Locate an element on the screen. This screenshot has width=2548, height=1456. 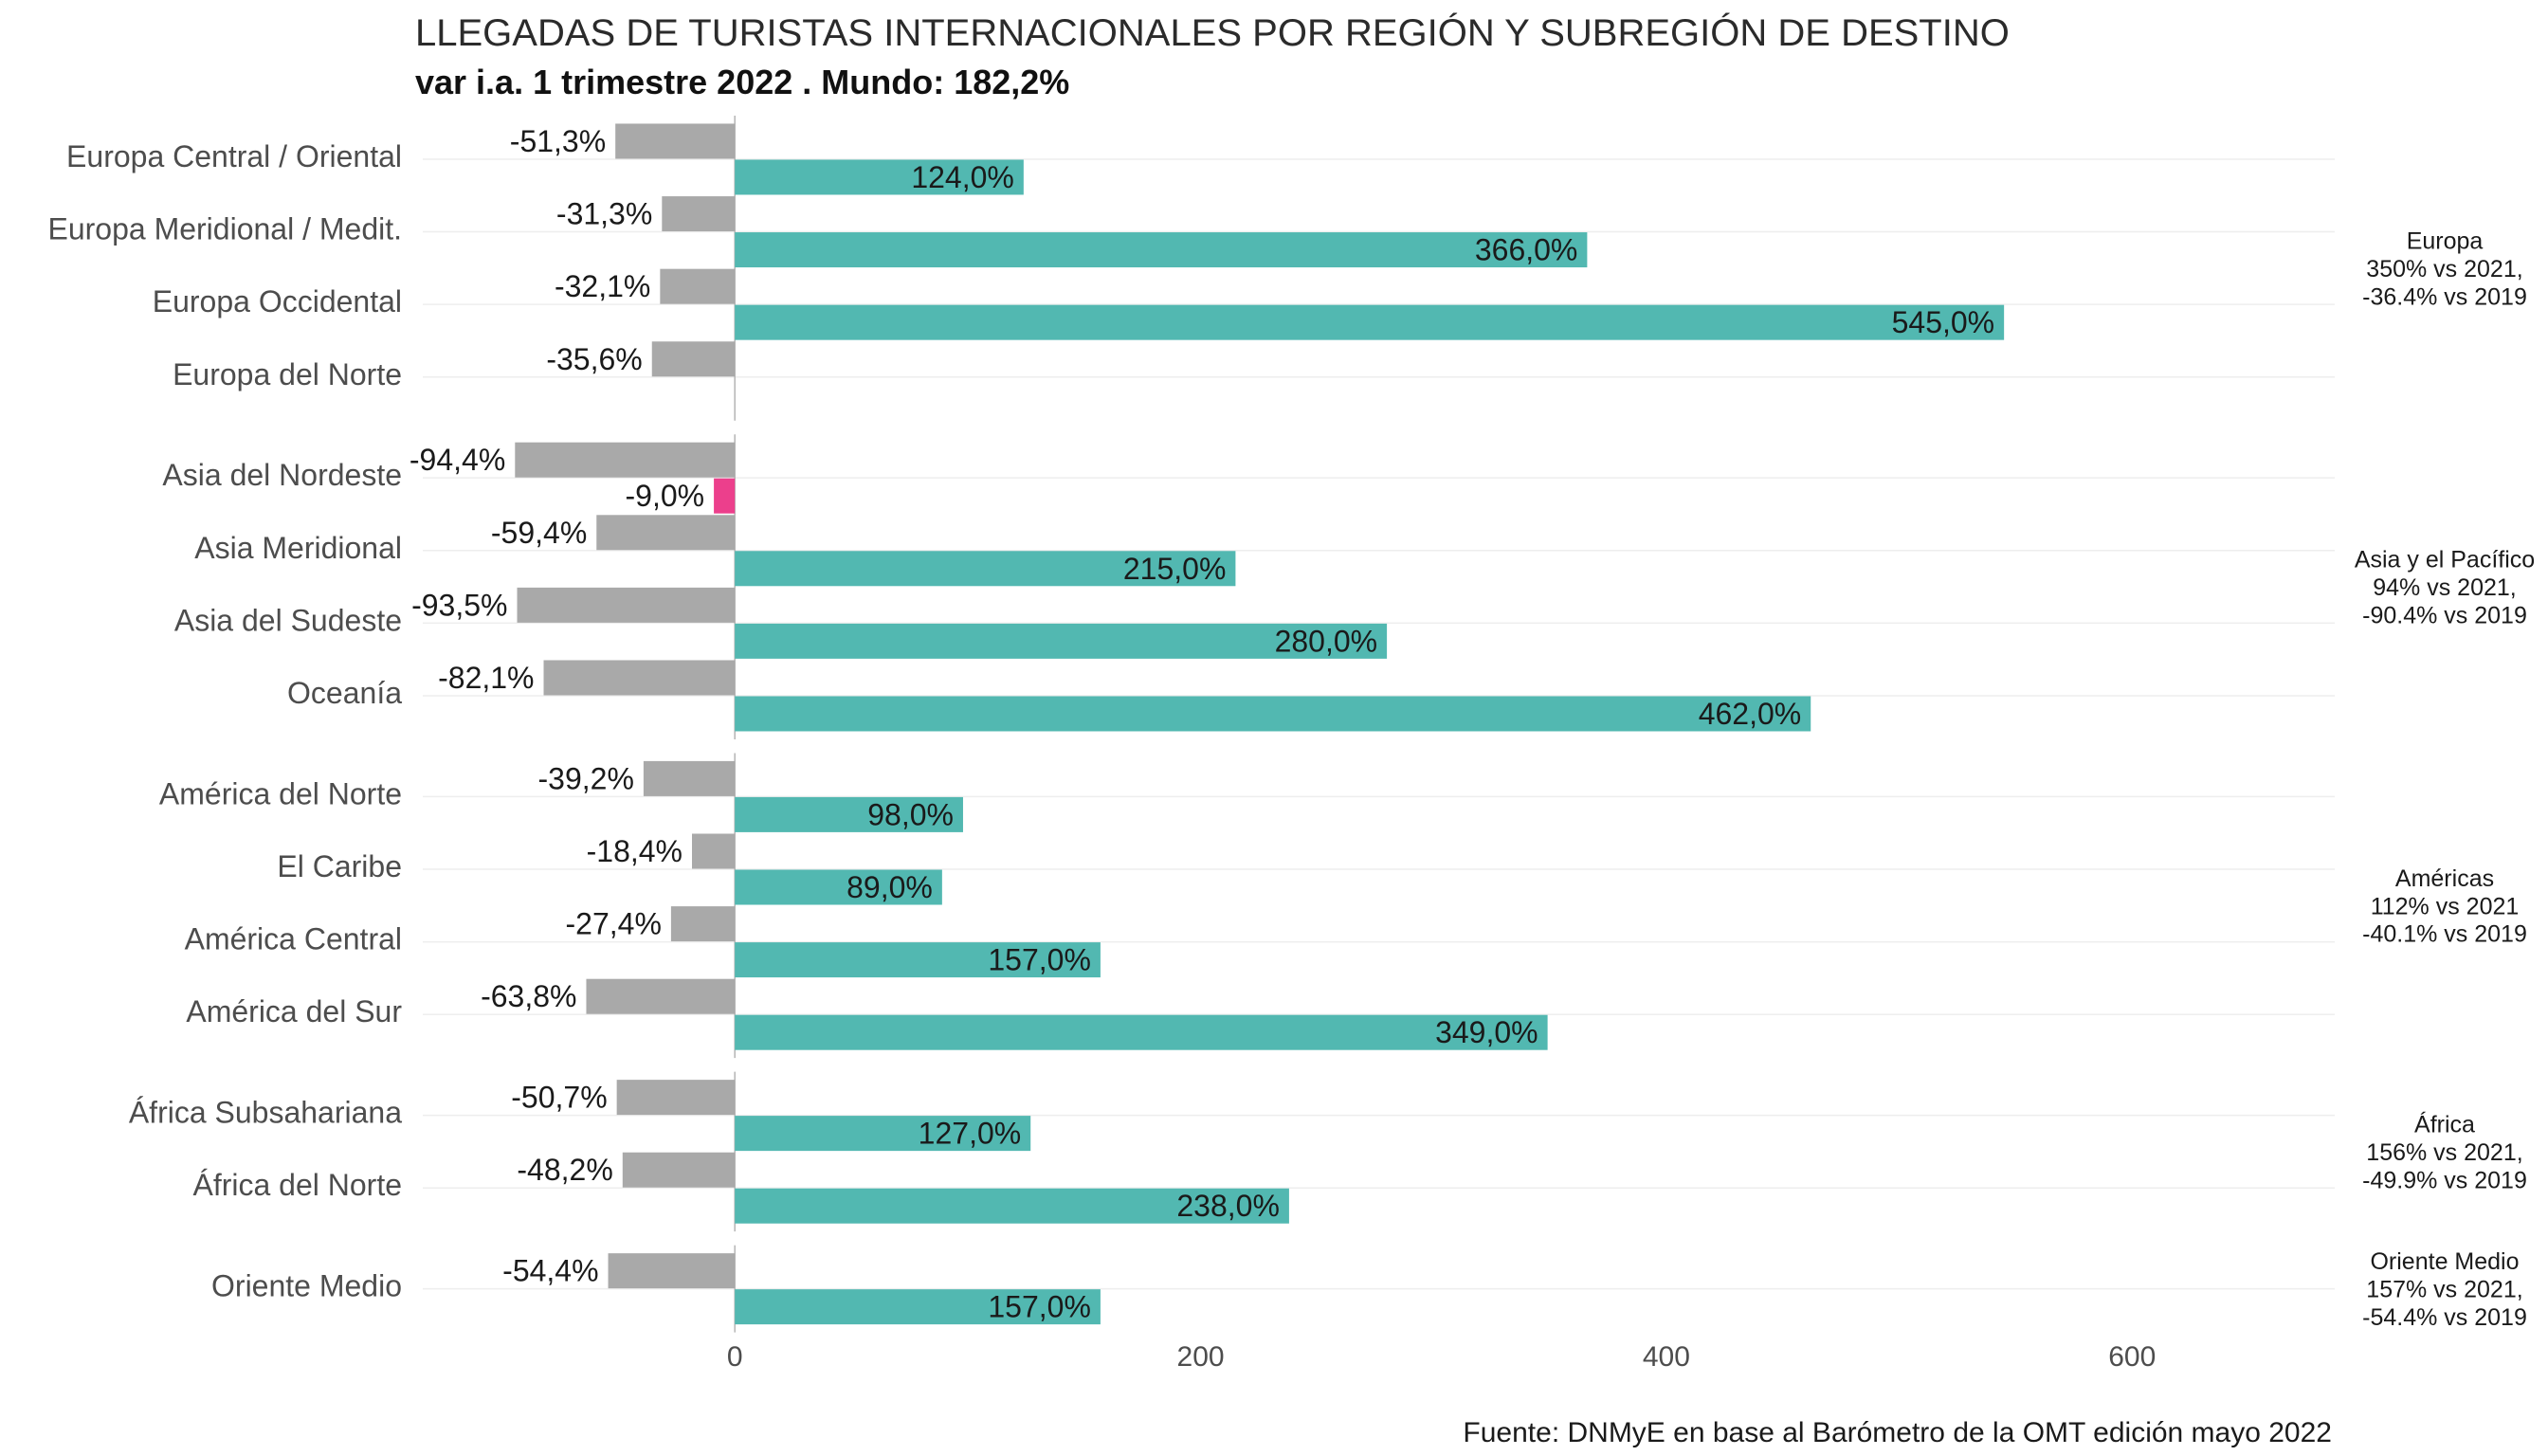
category-label: Europa Occidental is located at coordinates (277, 301).